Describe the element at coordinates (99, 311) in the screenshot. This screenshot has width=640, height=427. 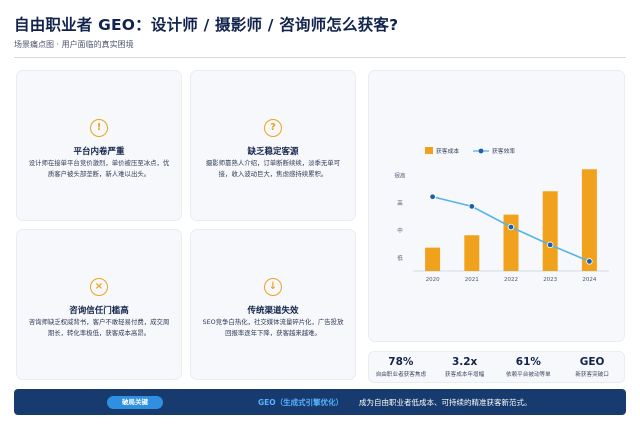
I see `card-title: 咨询信任门槛高` at that location.